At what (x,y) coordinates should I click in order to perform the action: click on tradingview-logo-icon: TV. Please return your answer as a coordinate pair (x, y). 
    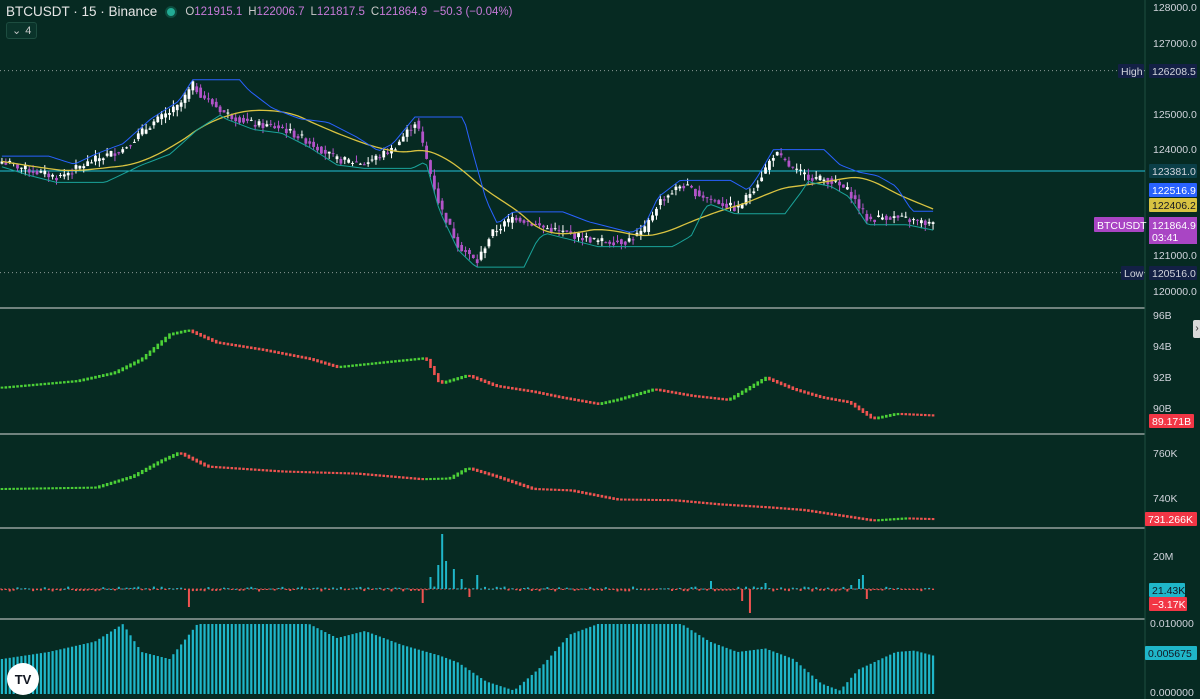
    Looking at the image, I should click on (23, 679).